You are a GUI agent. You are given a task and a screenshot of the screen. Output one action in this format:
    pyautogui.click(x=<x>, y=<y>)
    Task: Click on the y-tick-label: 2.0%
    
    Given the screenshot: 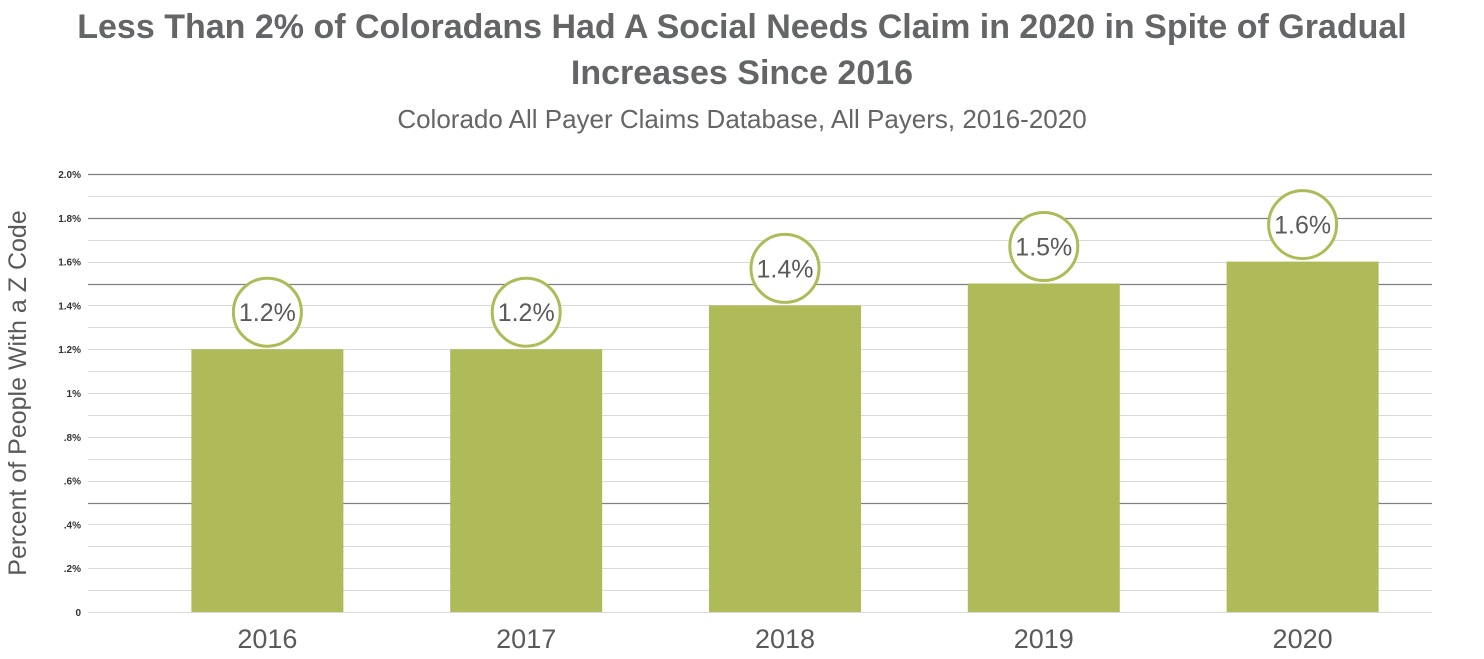 What is the action you would take?
    pyautogui.click(x=69, y=175)
    